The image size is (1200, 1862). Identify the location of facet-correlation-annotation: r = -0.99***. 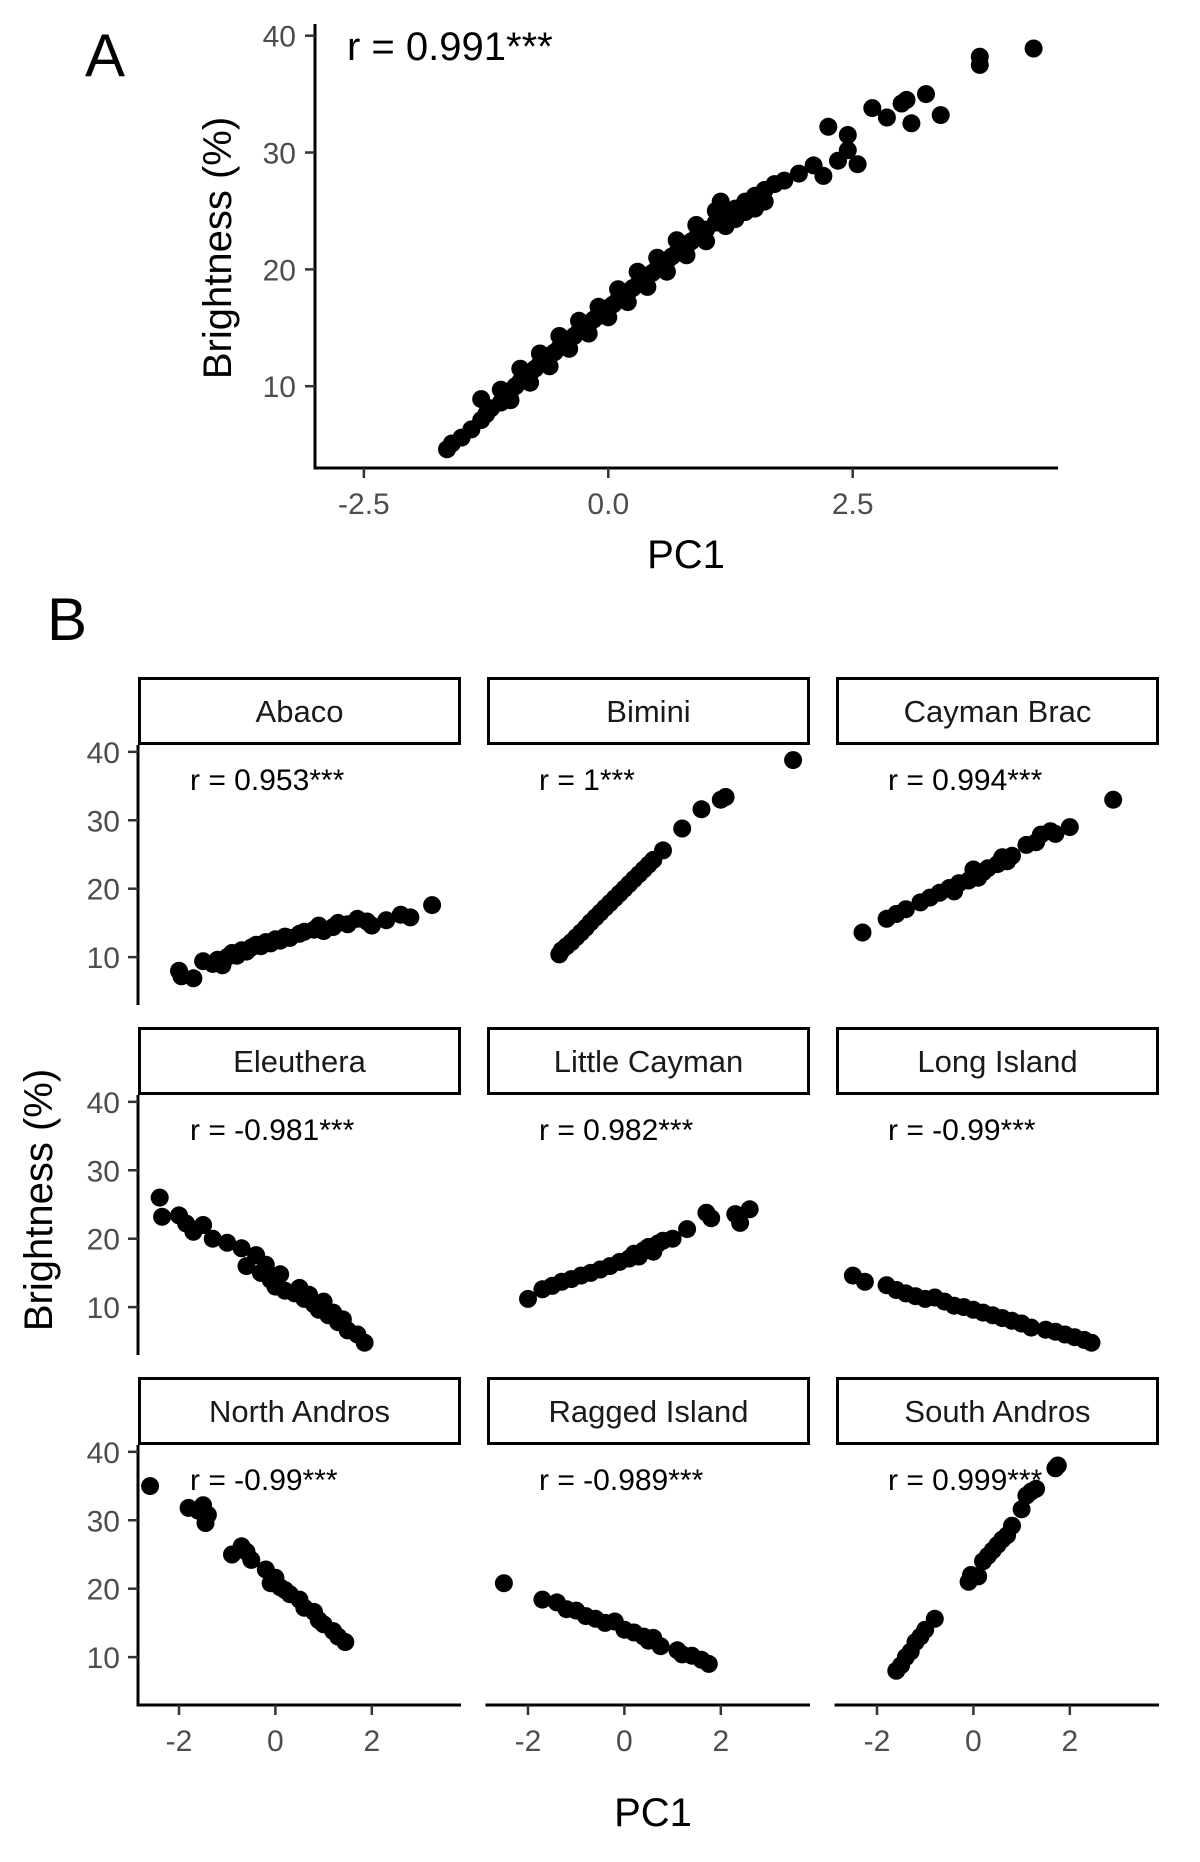
(962, 1130).